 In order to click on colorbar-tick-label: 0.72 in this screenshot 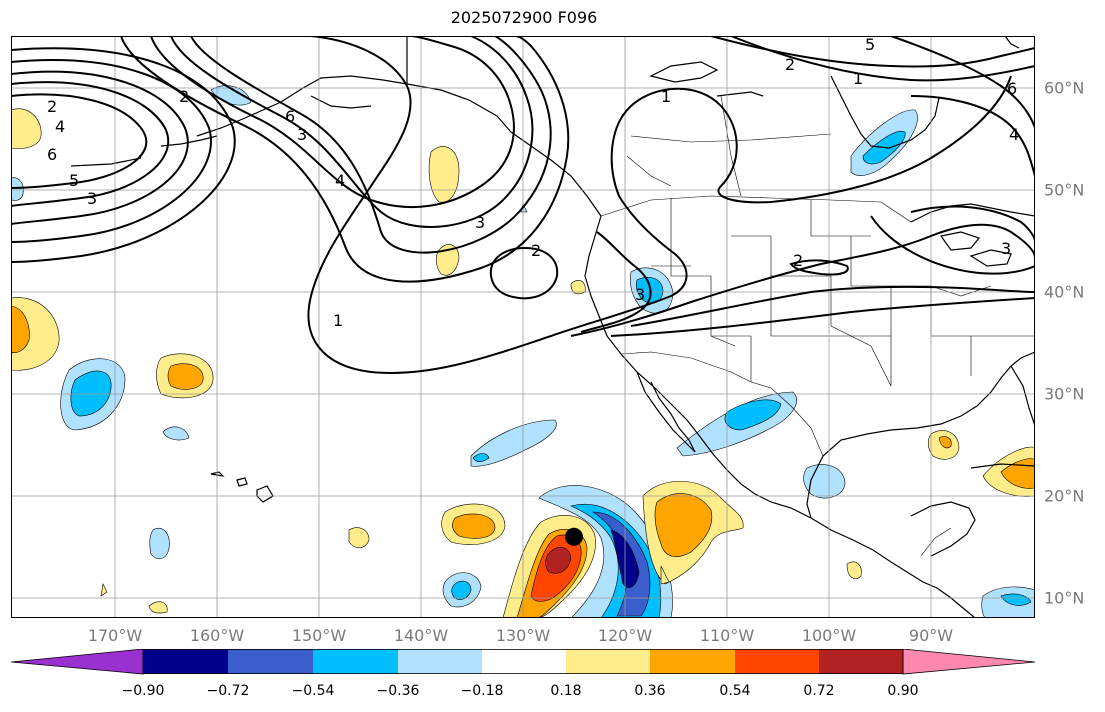, I will do `click(819, 691)`.